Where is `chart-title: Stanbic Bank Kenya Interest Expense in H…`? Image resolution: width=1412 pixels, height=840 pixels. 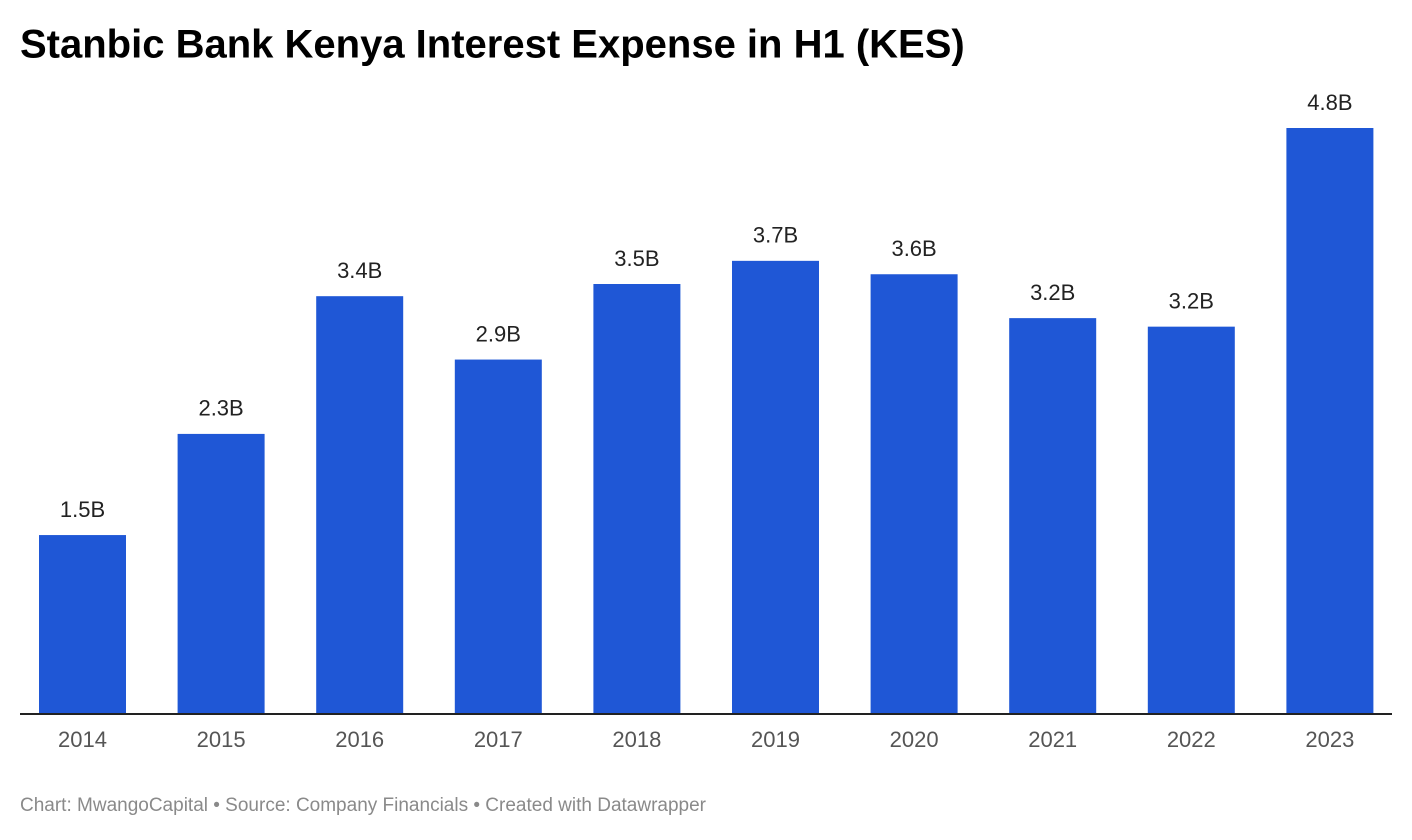
chart-title: Stanbic Bank Kenya Interest Expense in H… is located at coordinates (492, 45).